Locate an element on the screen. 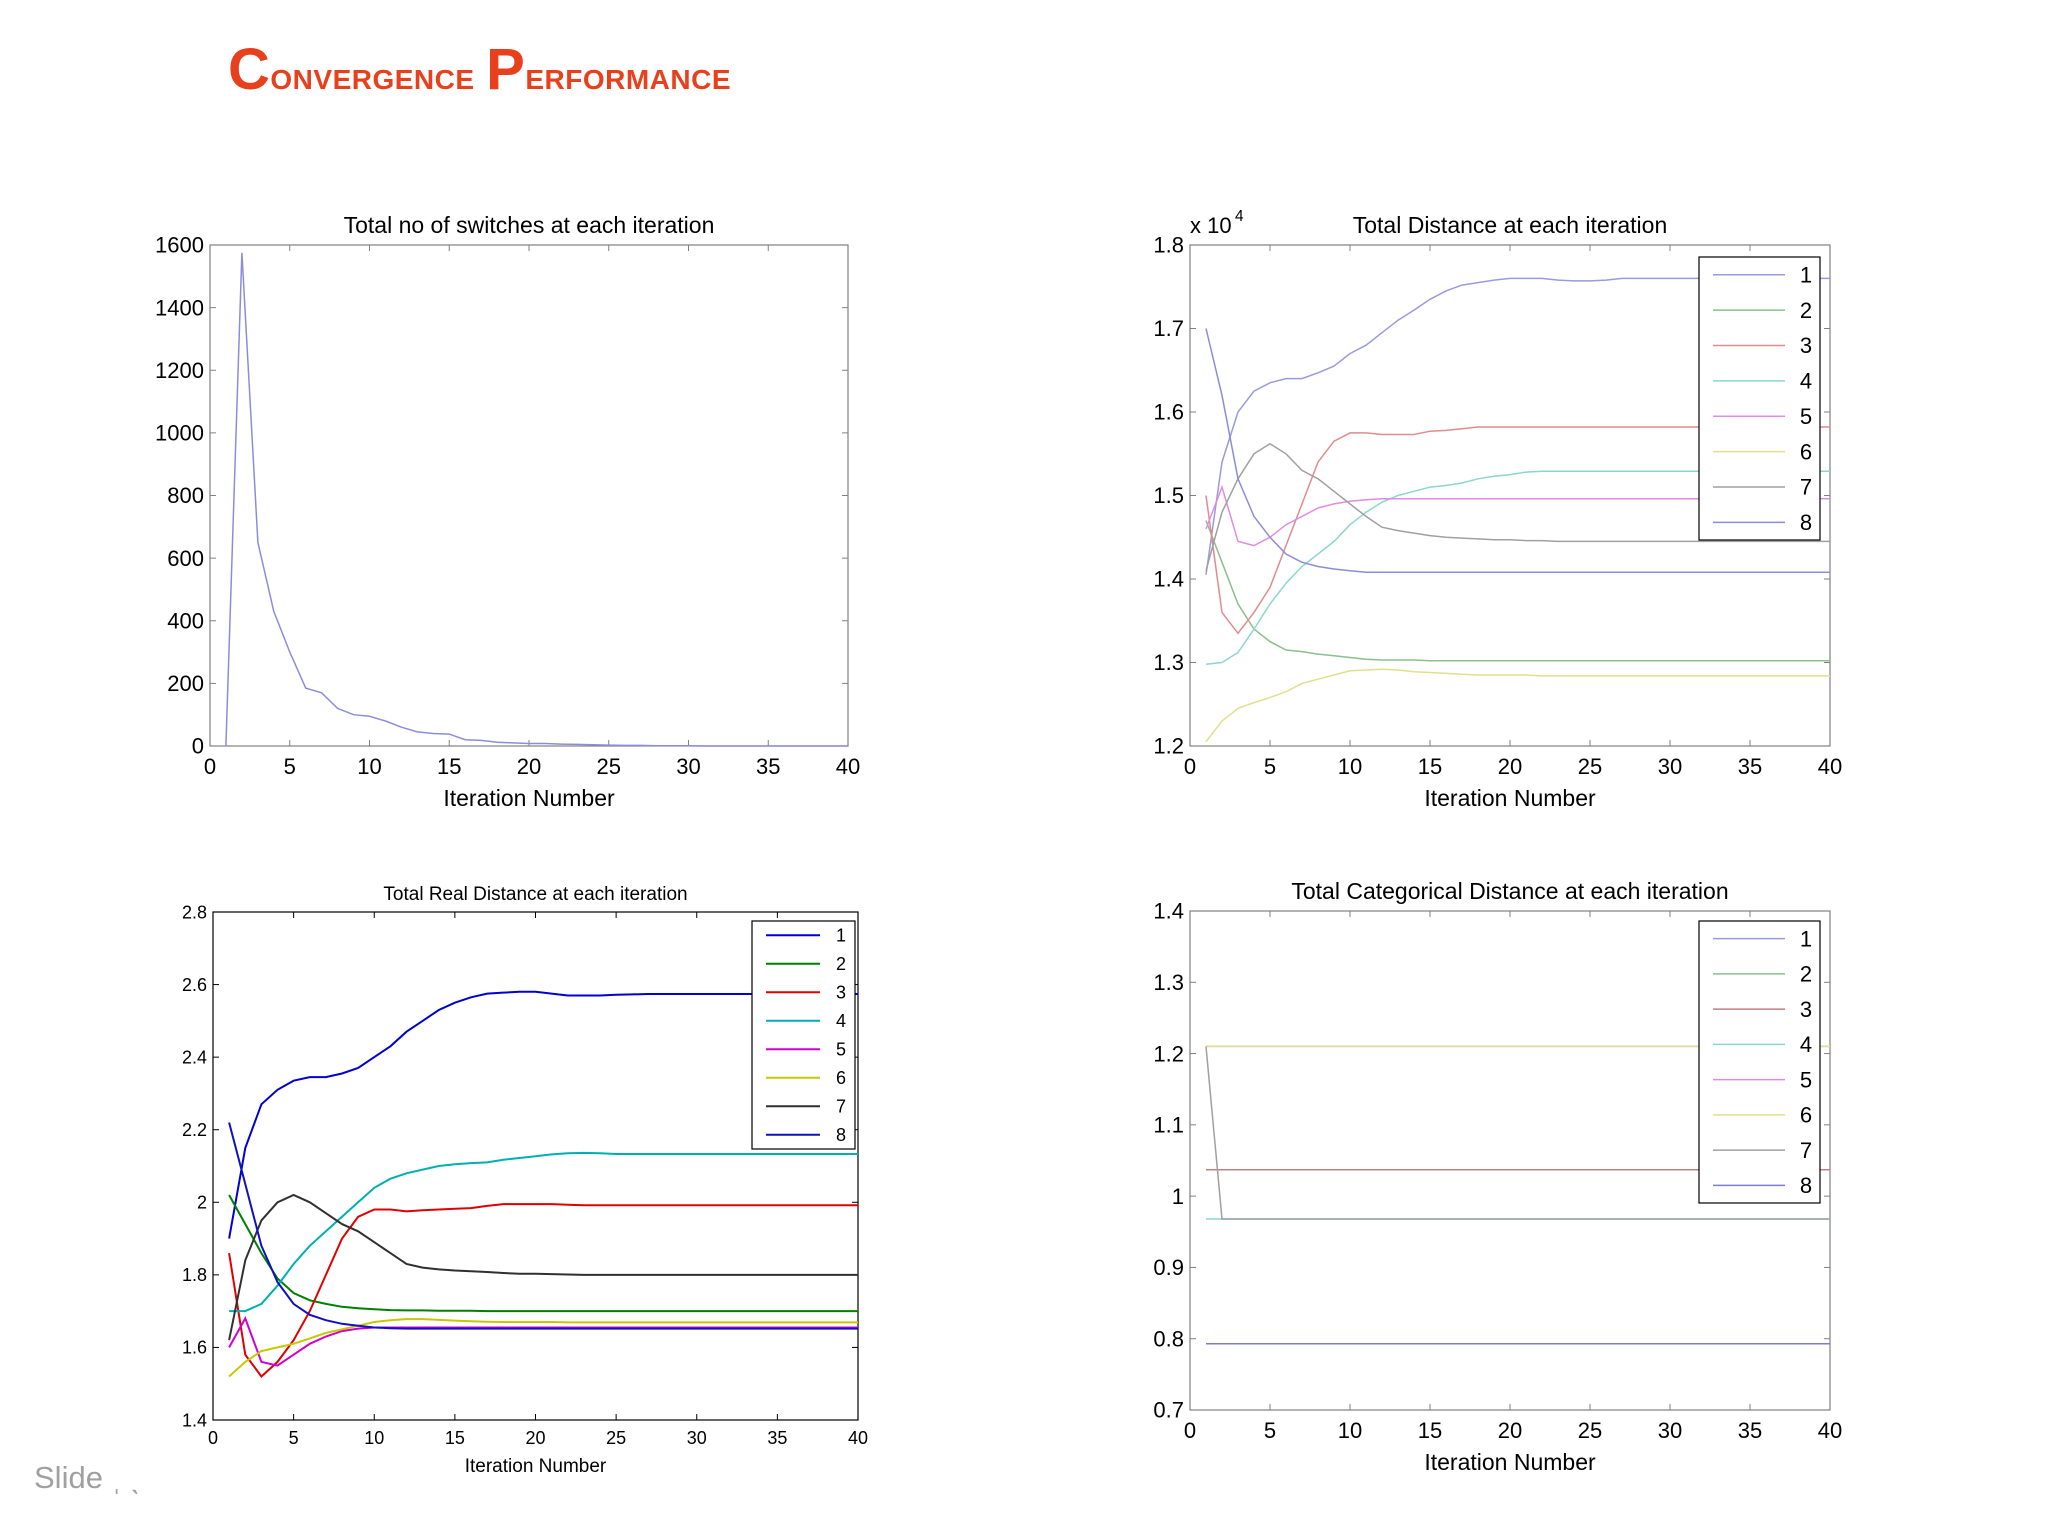  y-tick-label: 200 is located at coordinates (185, 683).